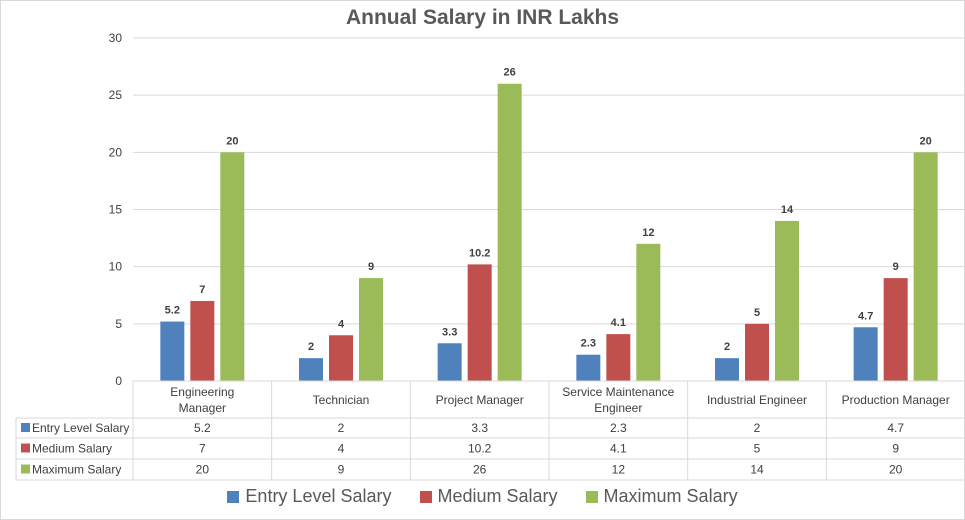 The width and height of the screenshot is (965, 520). Describe the element at coordinates (318, 496) in the screenshot. I see `legend-label: Entry Level Salary` at that location.